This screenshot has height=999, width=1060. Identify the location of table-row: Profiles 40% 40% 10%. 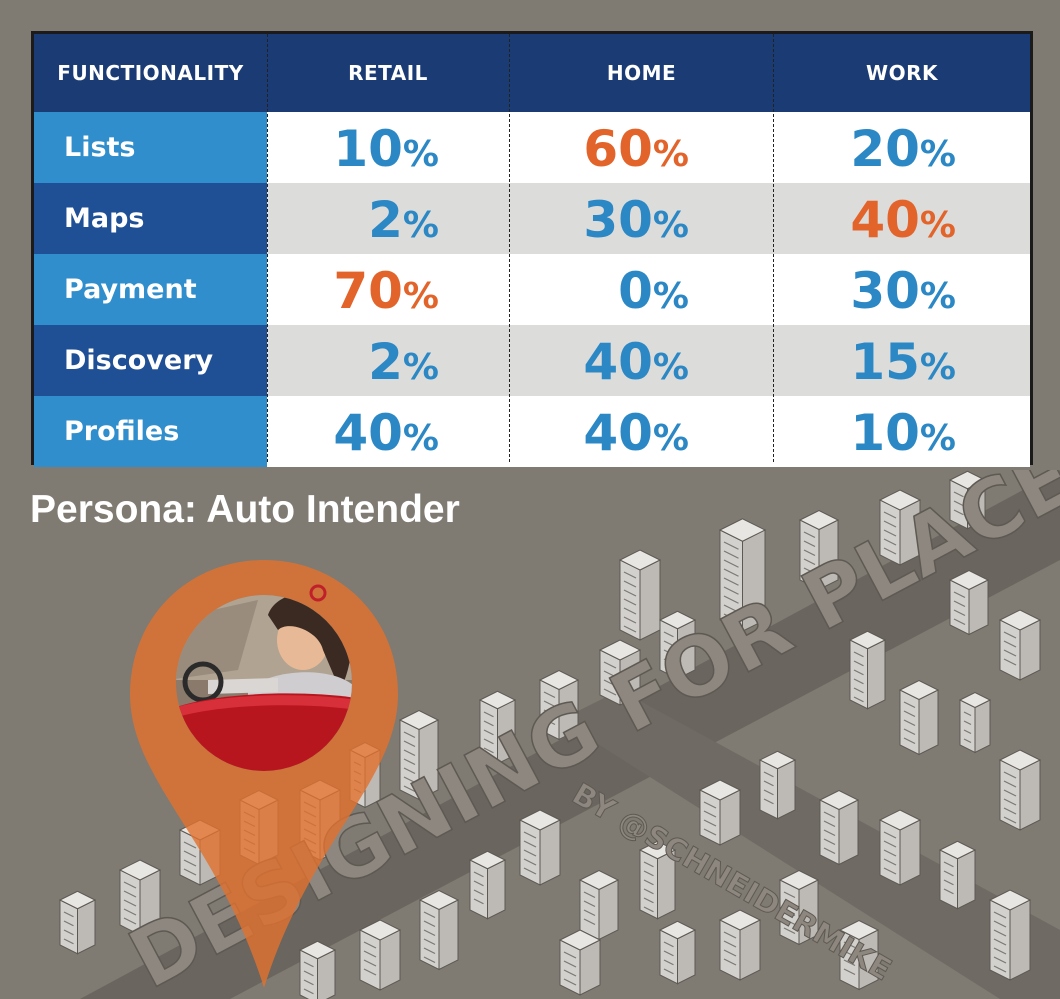
(532, 431).